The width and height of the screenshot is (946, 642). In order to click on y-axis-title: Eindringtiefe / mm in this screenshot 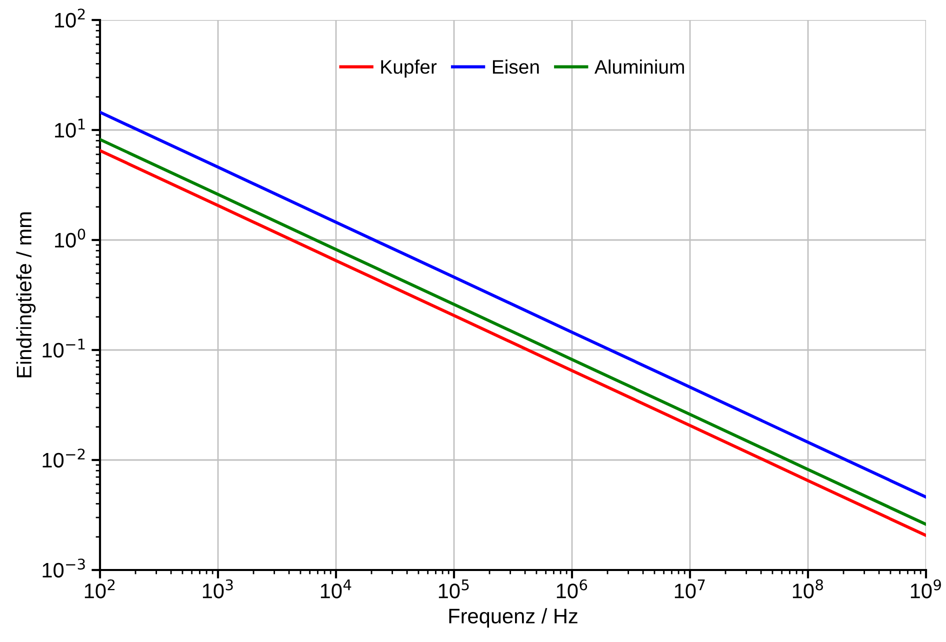, I will do `click(26, 295)`.